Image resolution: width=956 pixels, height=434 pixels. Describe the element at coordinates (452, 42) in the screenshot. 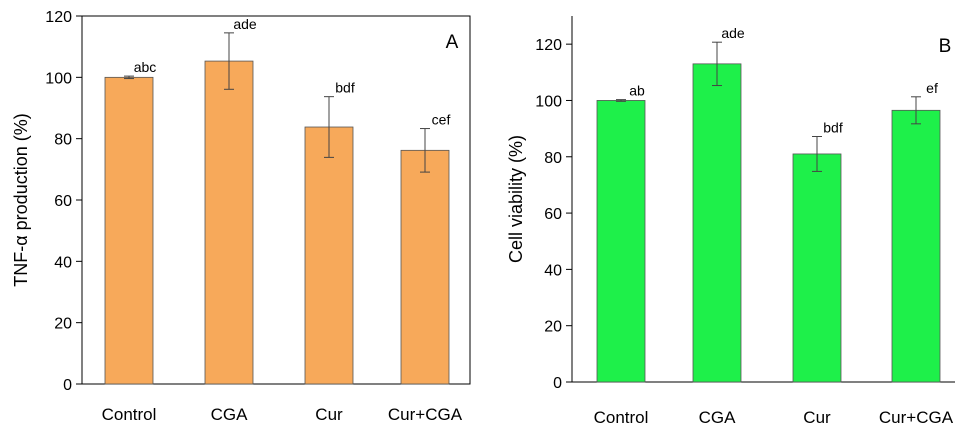

I see `panel-label: A` at that location.